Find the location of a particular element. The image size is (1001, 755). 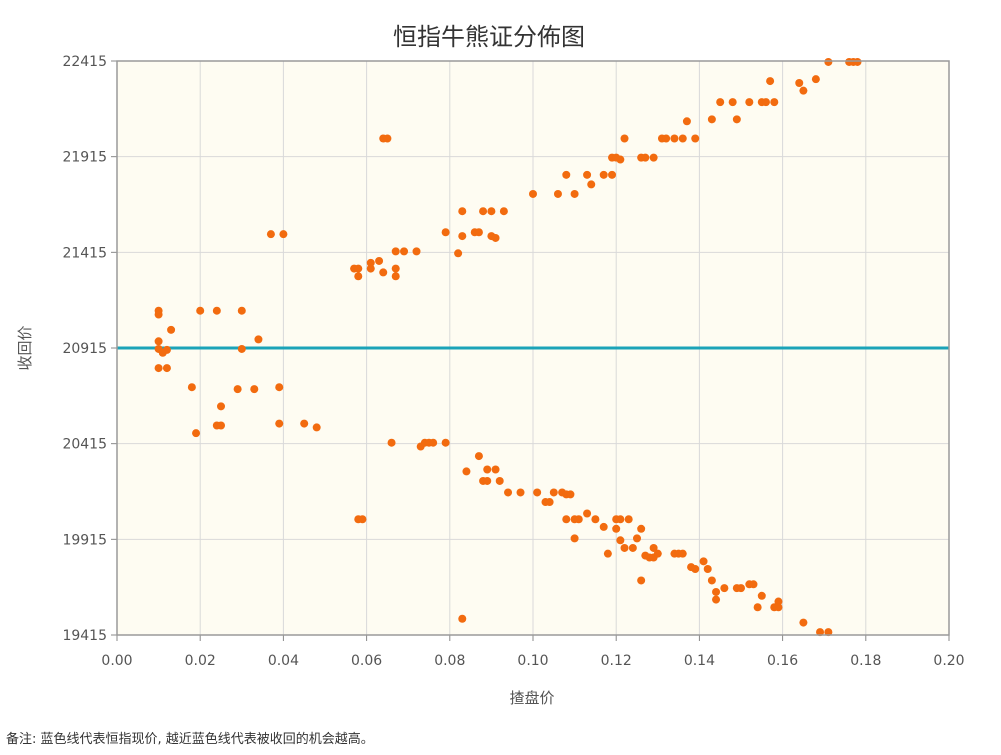

y-tick-label: 20915 is located at coordinates (84, 349).